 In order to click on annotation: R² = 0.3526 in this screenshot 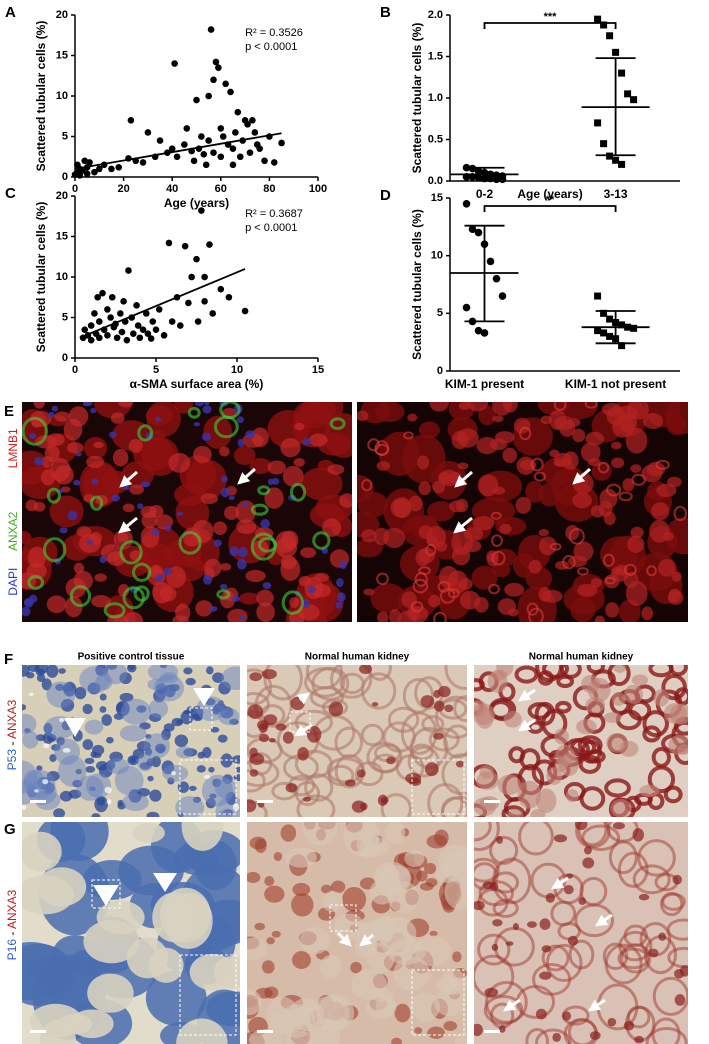, I will do `click(274, 33)`.